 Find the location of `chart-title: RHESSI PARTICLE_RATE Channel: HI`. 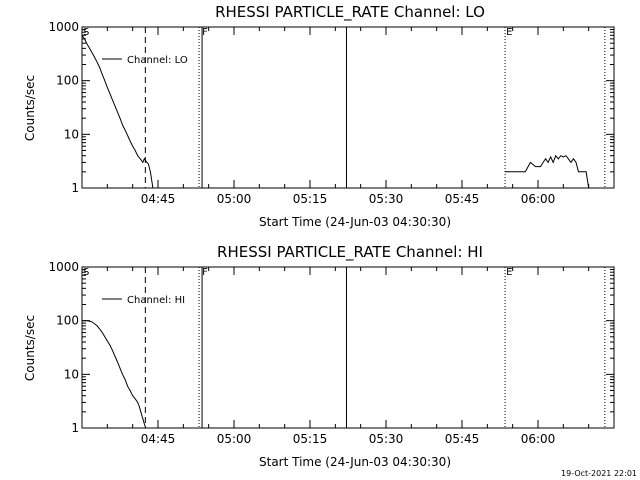

chart-title: RHESSI PARTICLE_RATE Channel: HI is located at coordinates (350, 252).